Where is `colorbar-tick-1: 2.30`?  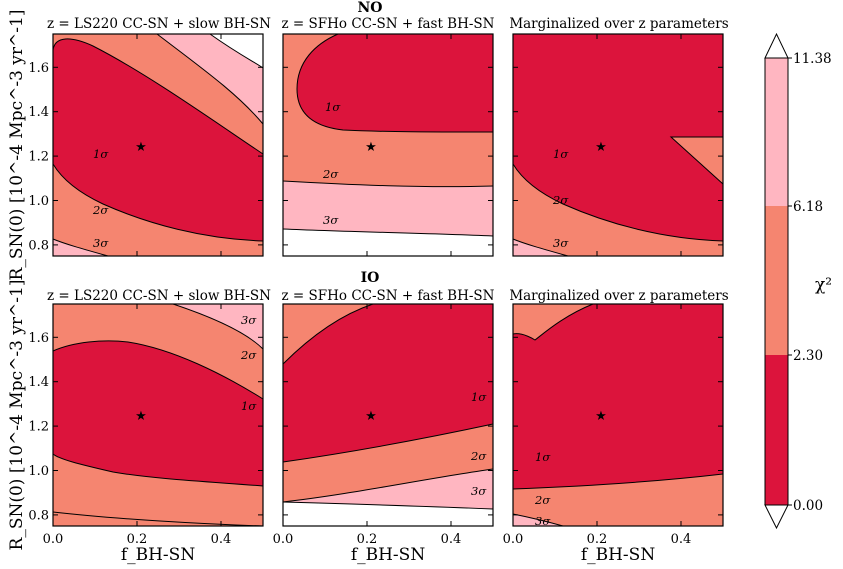
colorbar-tick-1: 2.30 is located at coordinates (808, 356).